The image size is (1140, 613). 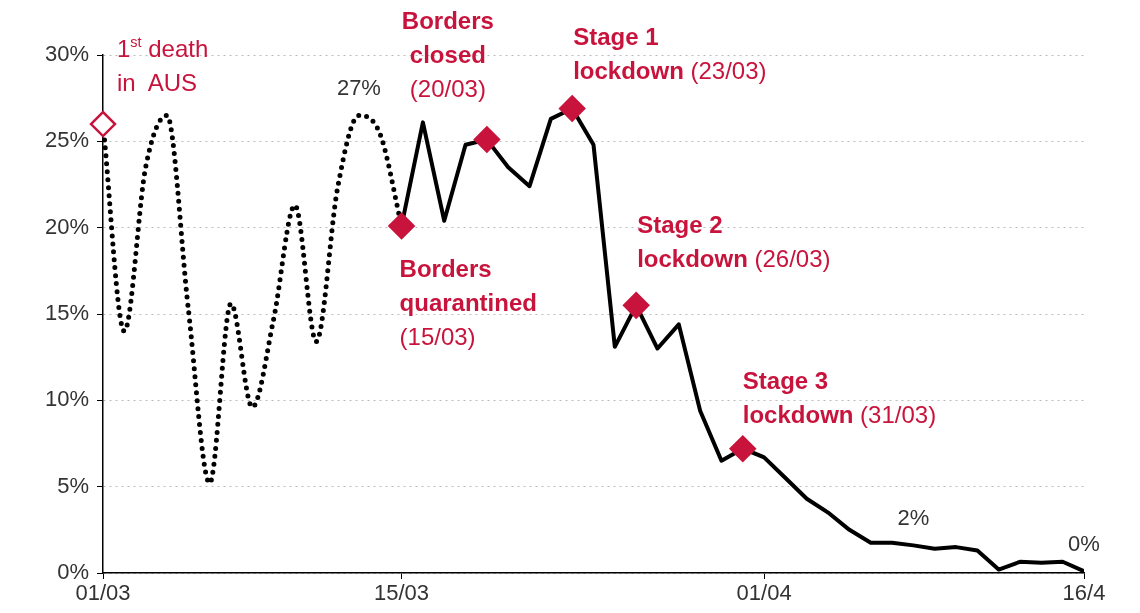 I want to click on data-label: 27%, so click(x=358, y=88).